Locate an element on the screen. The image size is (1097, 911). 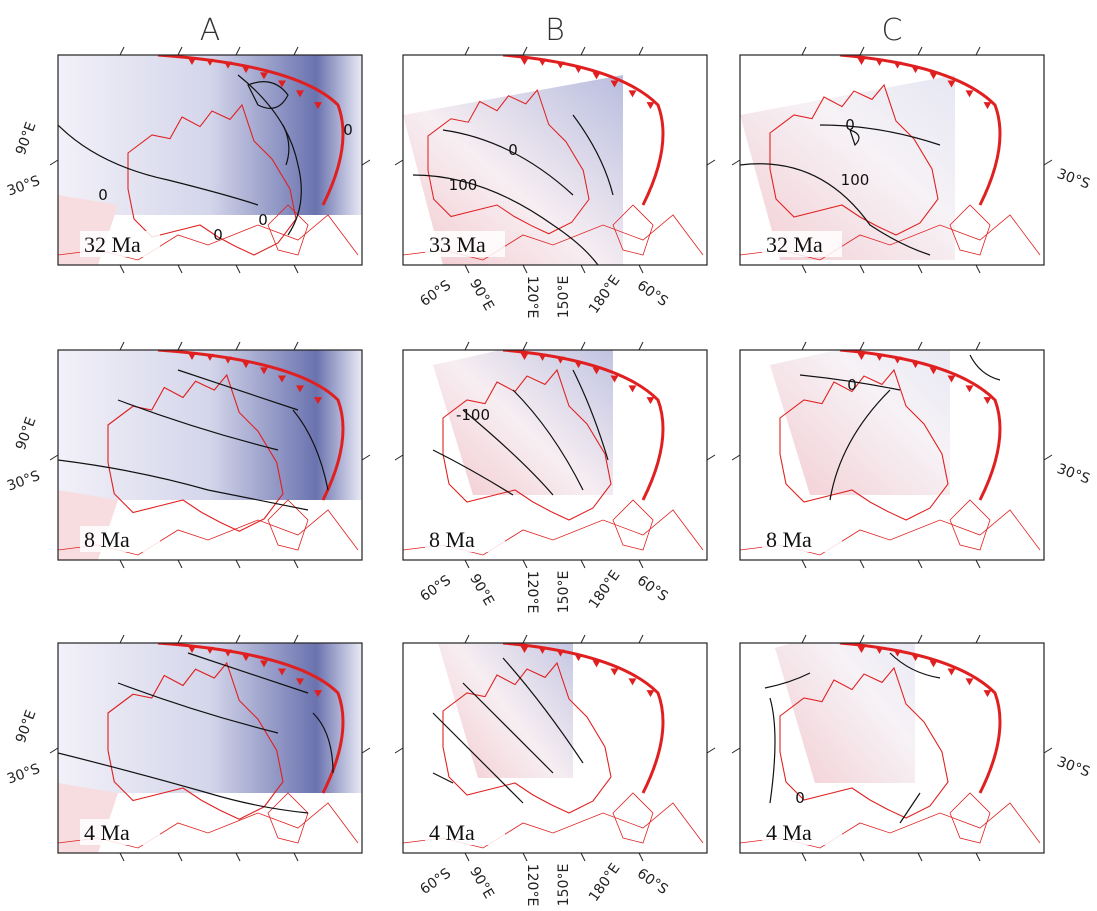
map-panel: 33 Ma 0 100 is located at coordinates (555, 160).